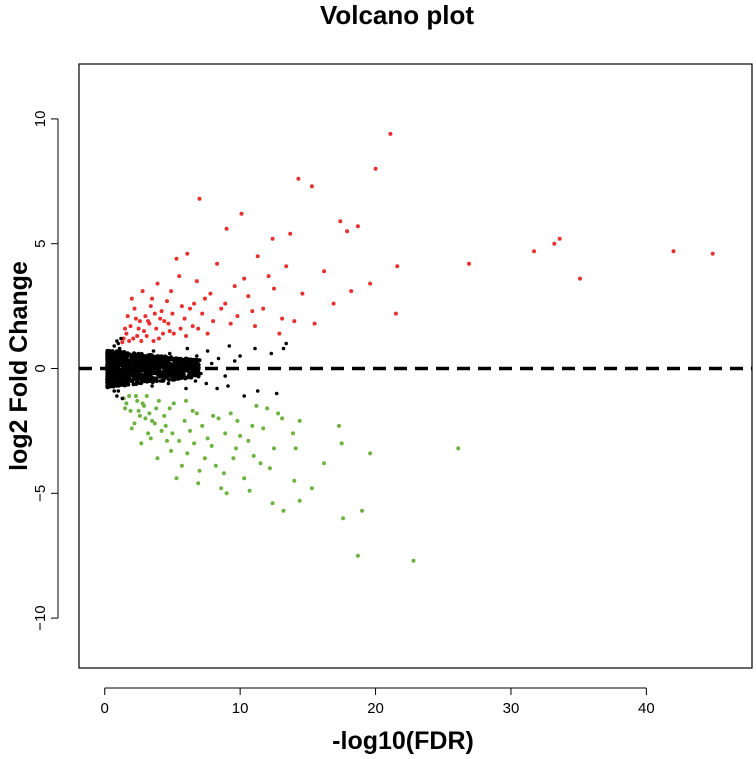  What do you see at coordinates (40, 119) in the screenshot?
I see `y-tick-label: 10` at bounding box center [40, 119].